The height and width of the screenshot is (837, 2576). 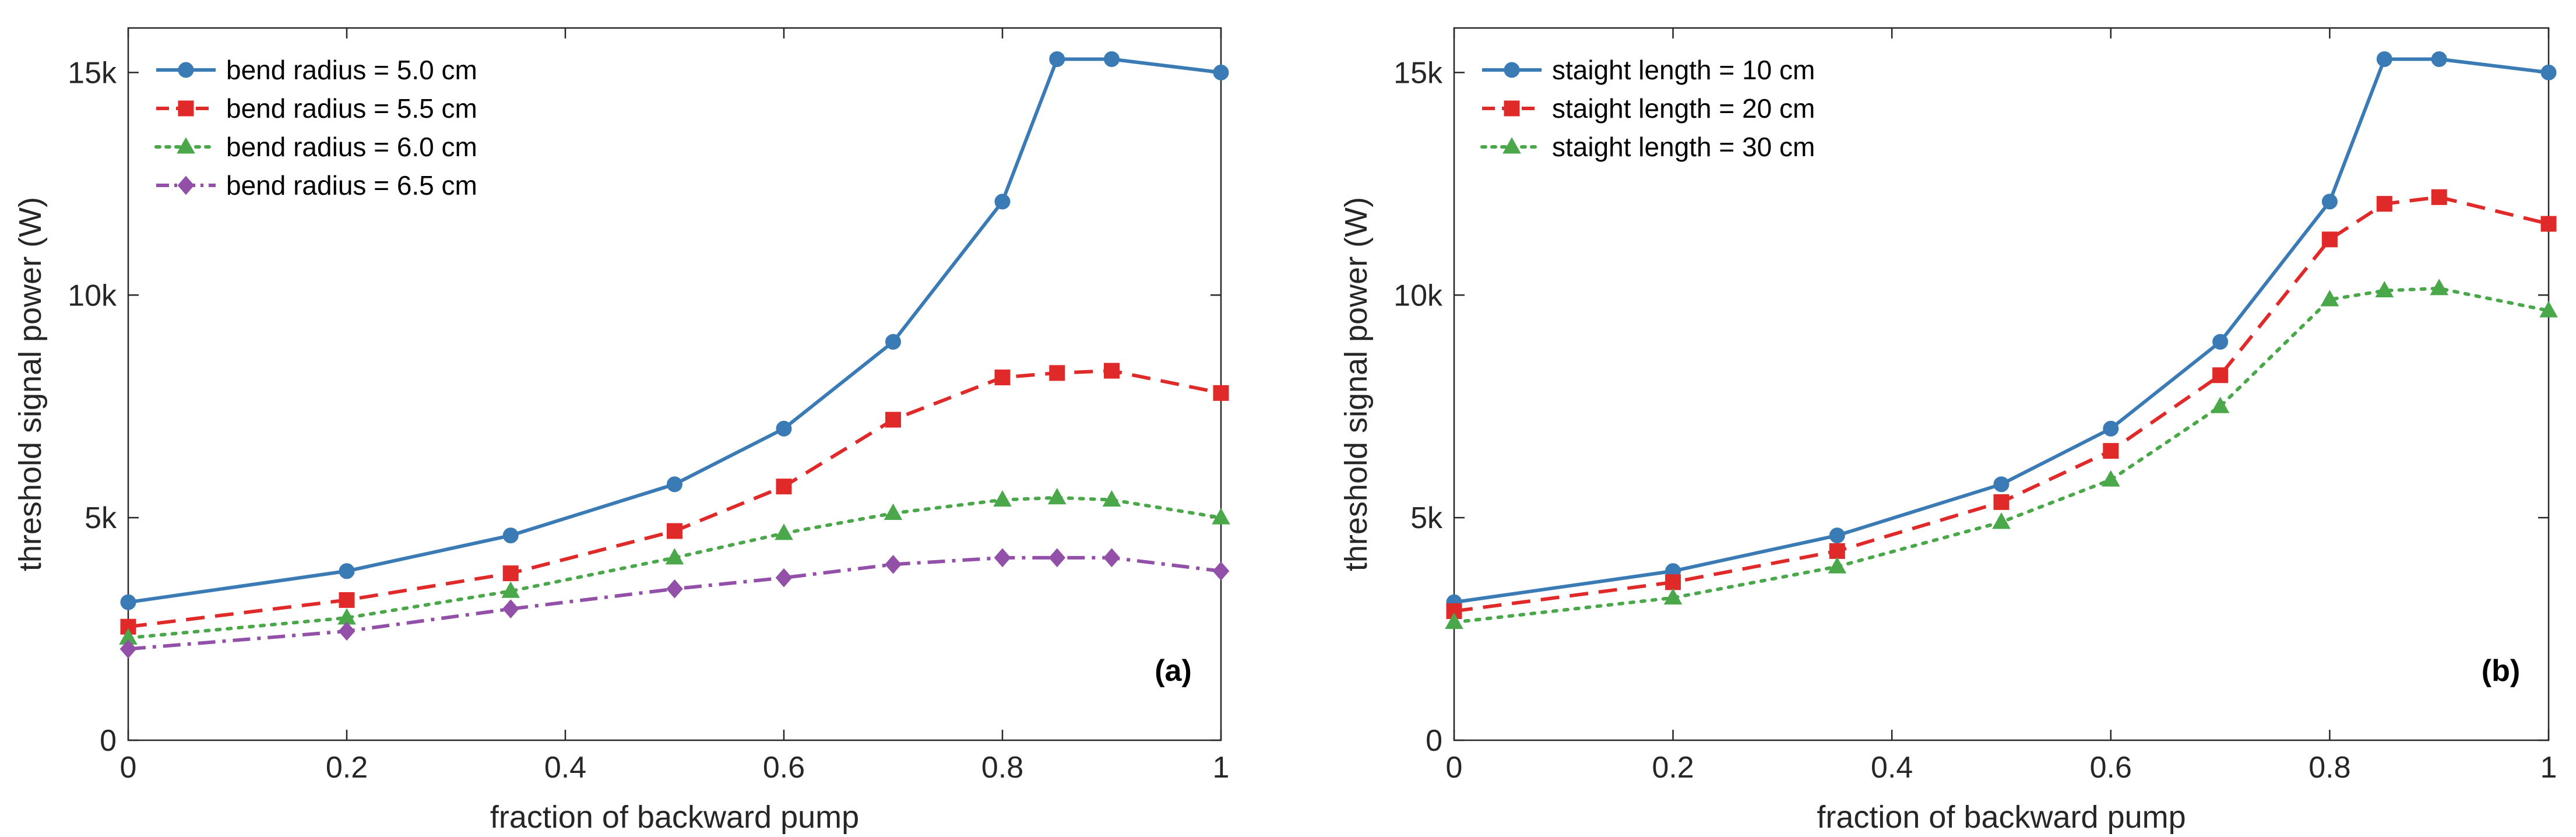 I want to click on legend-label: bend radius = 6.5 cm, so click(x=351, y=185).